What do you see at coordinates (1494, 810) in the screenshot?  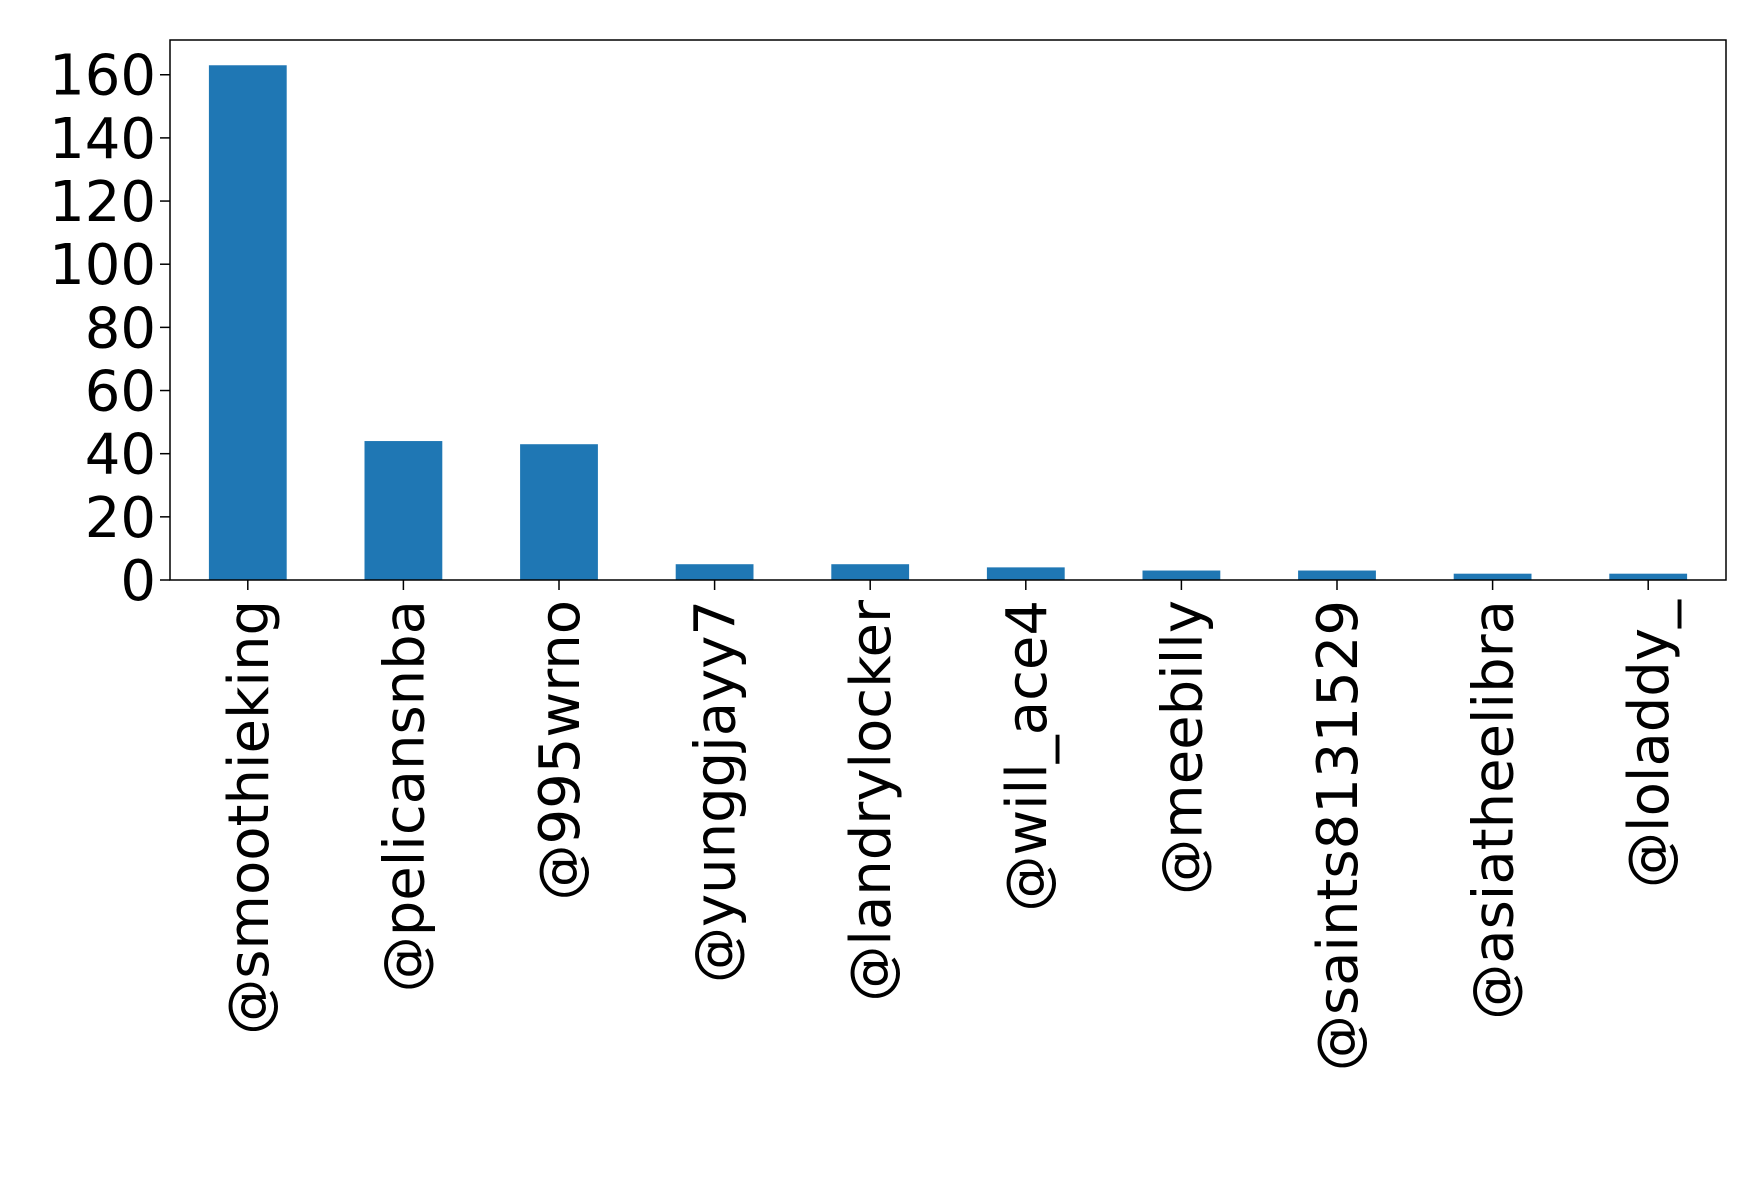 I see `x-tick-label: @asiatheelibra` at bounding box center [1494, 810].